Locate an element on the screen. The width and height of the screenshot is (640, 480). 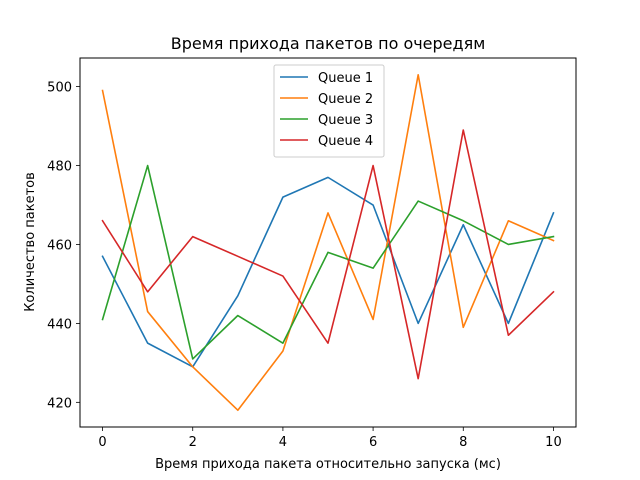
y-tick-label: 500 is located at coordinates (59, 88).